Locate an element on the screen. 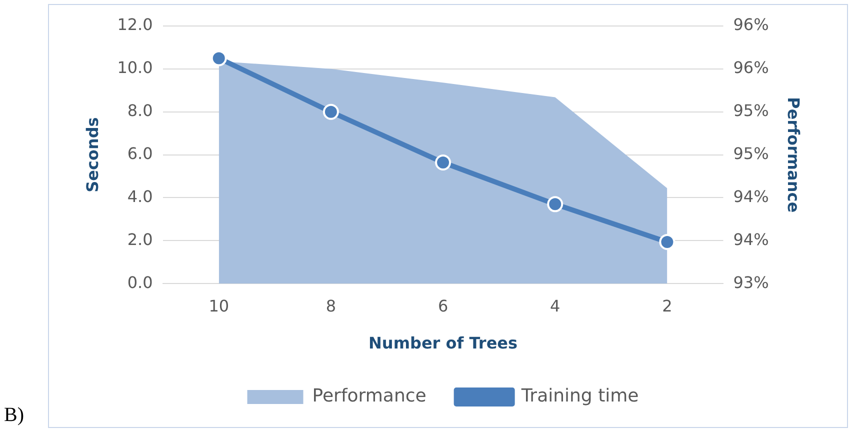 This screenshot has height=433, width=852. legend-label: Training time is located at coordinates (579, 396).